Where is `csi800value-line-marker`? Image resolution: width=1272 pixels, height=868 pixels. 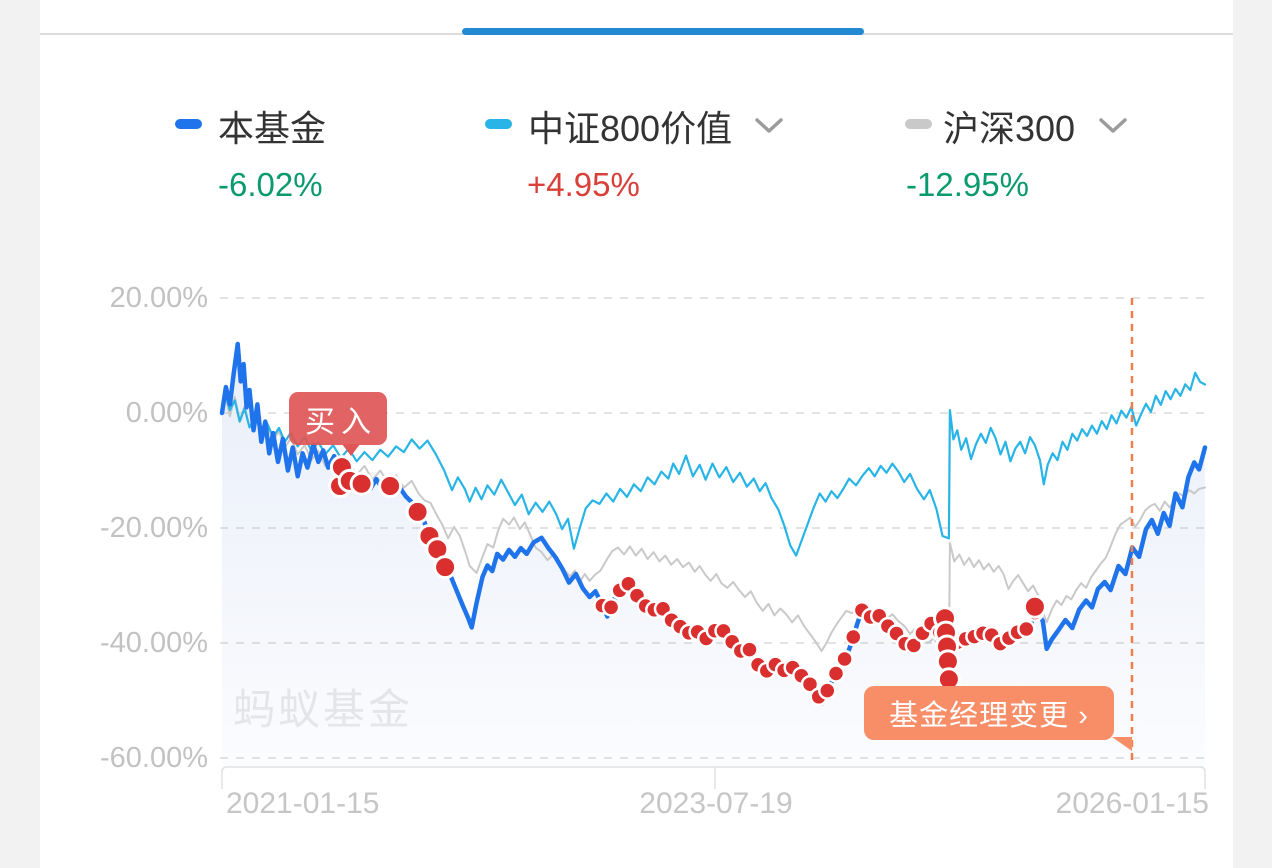 csi800value-line-marker is located at coordinates (498, 124).